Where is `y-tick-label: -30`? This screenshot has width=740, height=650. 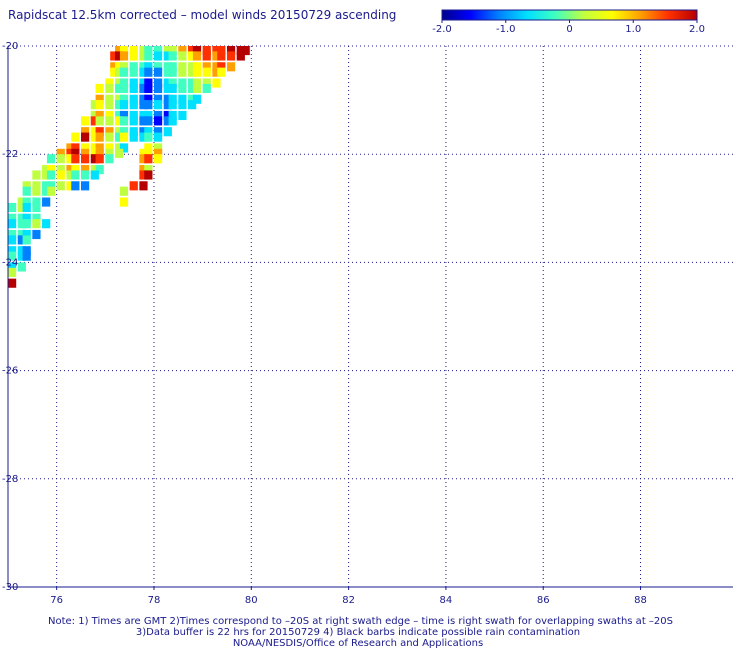 y-tick-label: -30 is located at coordinates (10, 587).